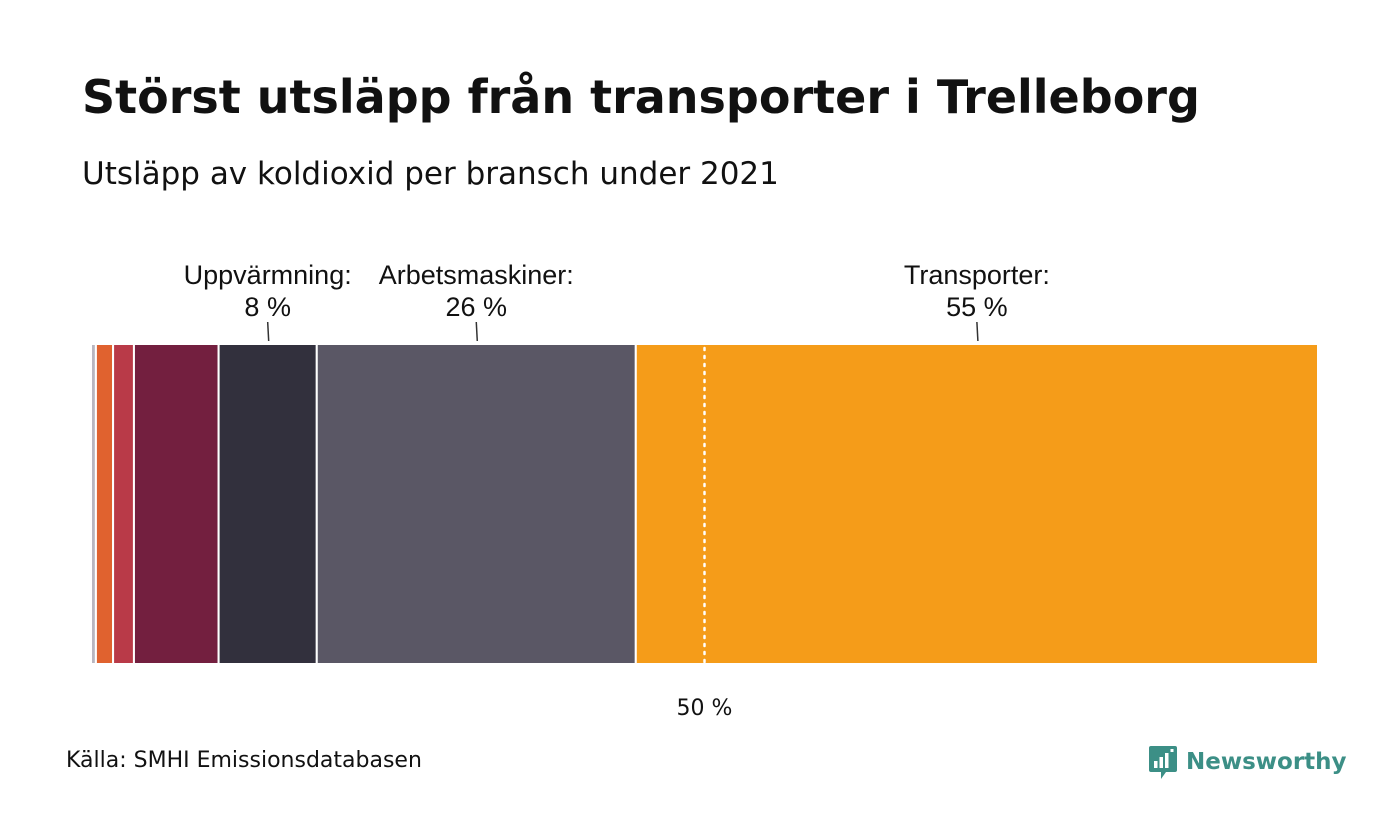 This screenshot has height=840, width=1400. What do you see at coordinates (477, 307) in the screenshot?
I see `segment-value-arbetsmaskiner: 26 %` at bounding box center [477, 307].